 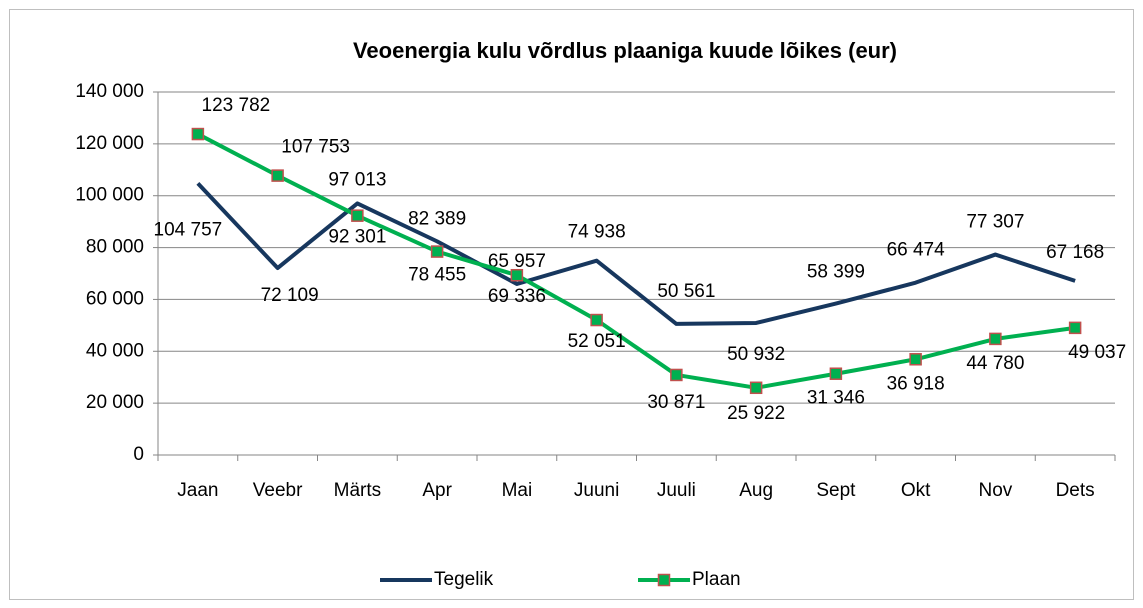 What do you see at coordinates (197, 490) in the screenshot?
I see `x-tick-label: Jaan` at bounding box center [197, 490].